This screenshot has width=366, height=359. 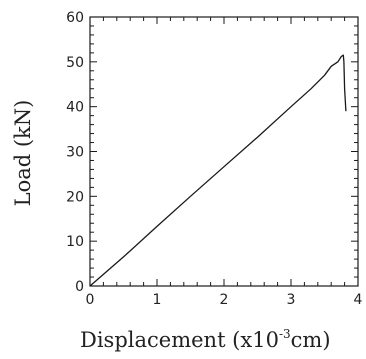 I want to click on x-tick-label: 4, so click(x=358, y=300).